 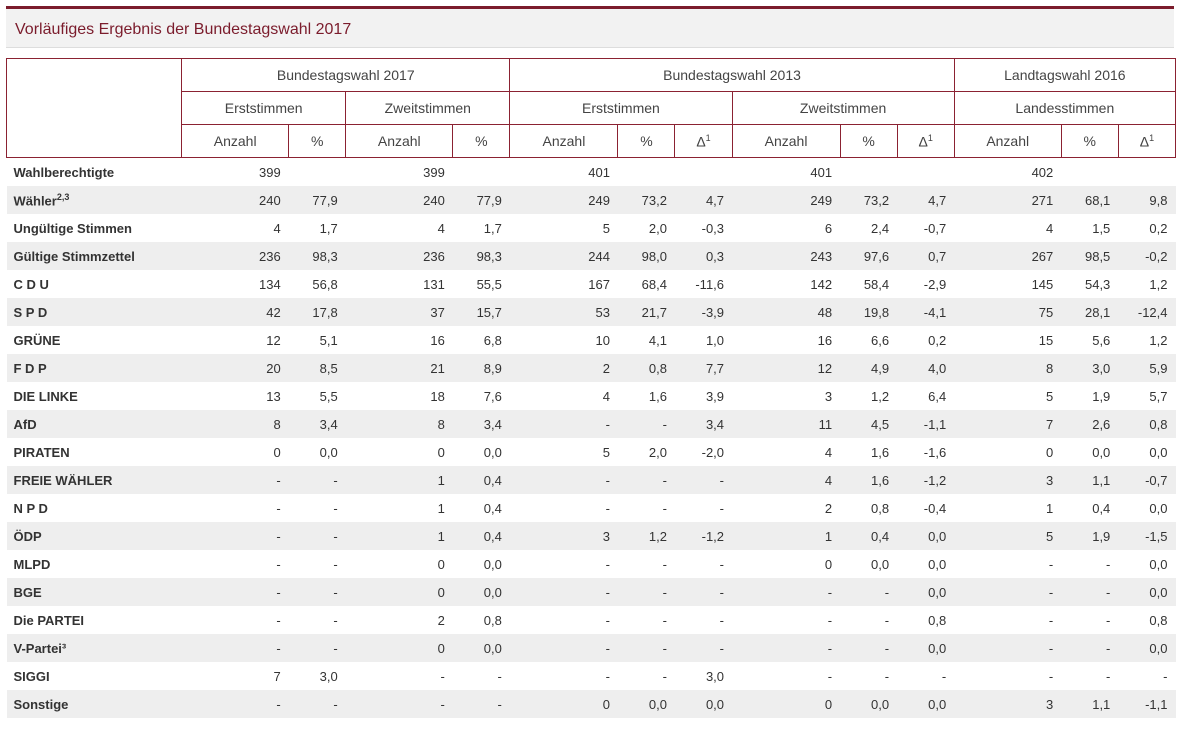 I want to click on table-cell: 0,2, so click(x=1158, y=228).